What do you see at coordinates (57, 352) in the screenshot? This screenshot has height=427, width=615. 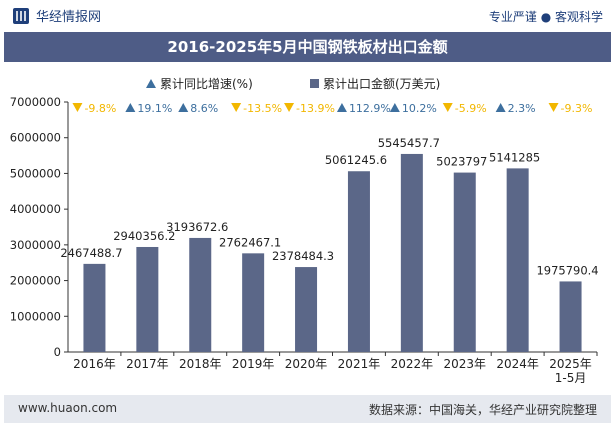 I see `y-tick-label: 0` at bounding box center [57, 352].